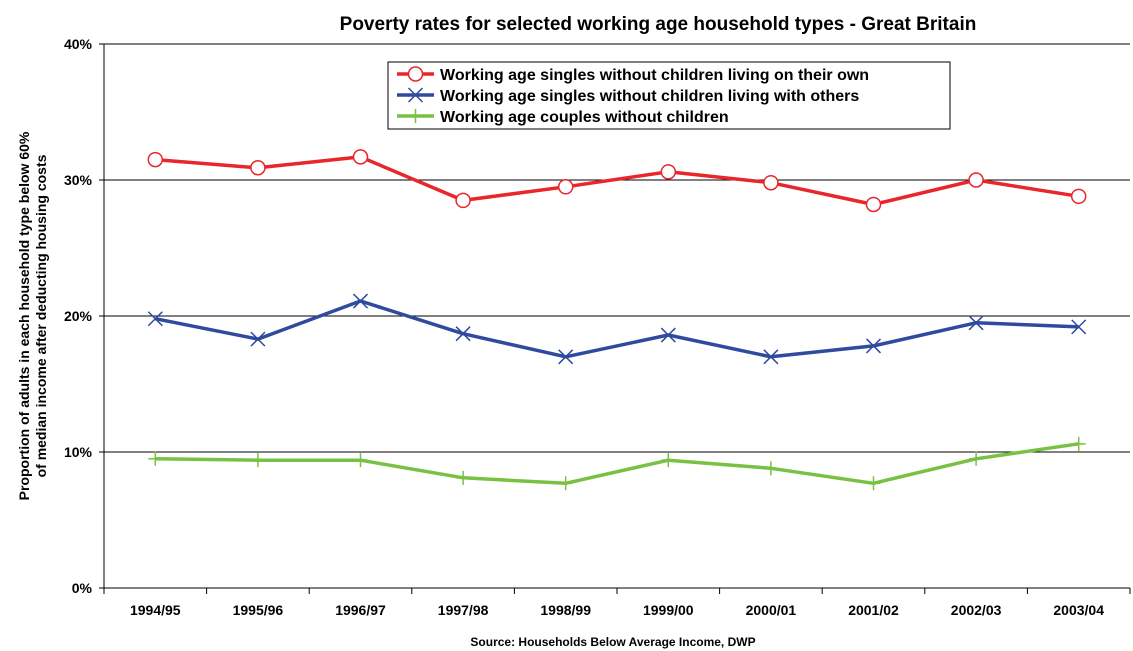 The width and height of the screenshot is (1133, 651). Describe the element at coordinates (78, 180) in the screenshot. I see `y-tick-label: 30%` at that location.